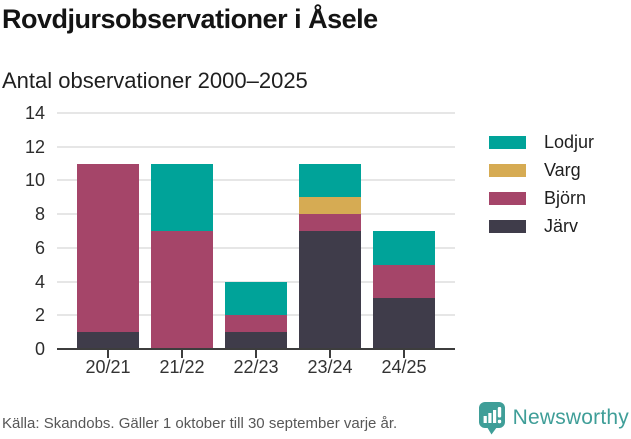 This screenshot has height=439, width=631. I want to click on legend-item-jarv: Järv, so click(541, 226).